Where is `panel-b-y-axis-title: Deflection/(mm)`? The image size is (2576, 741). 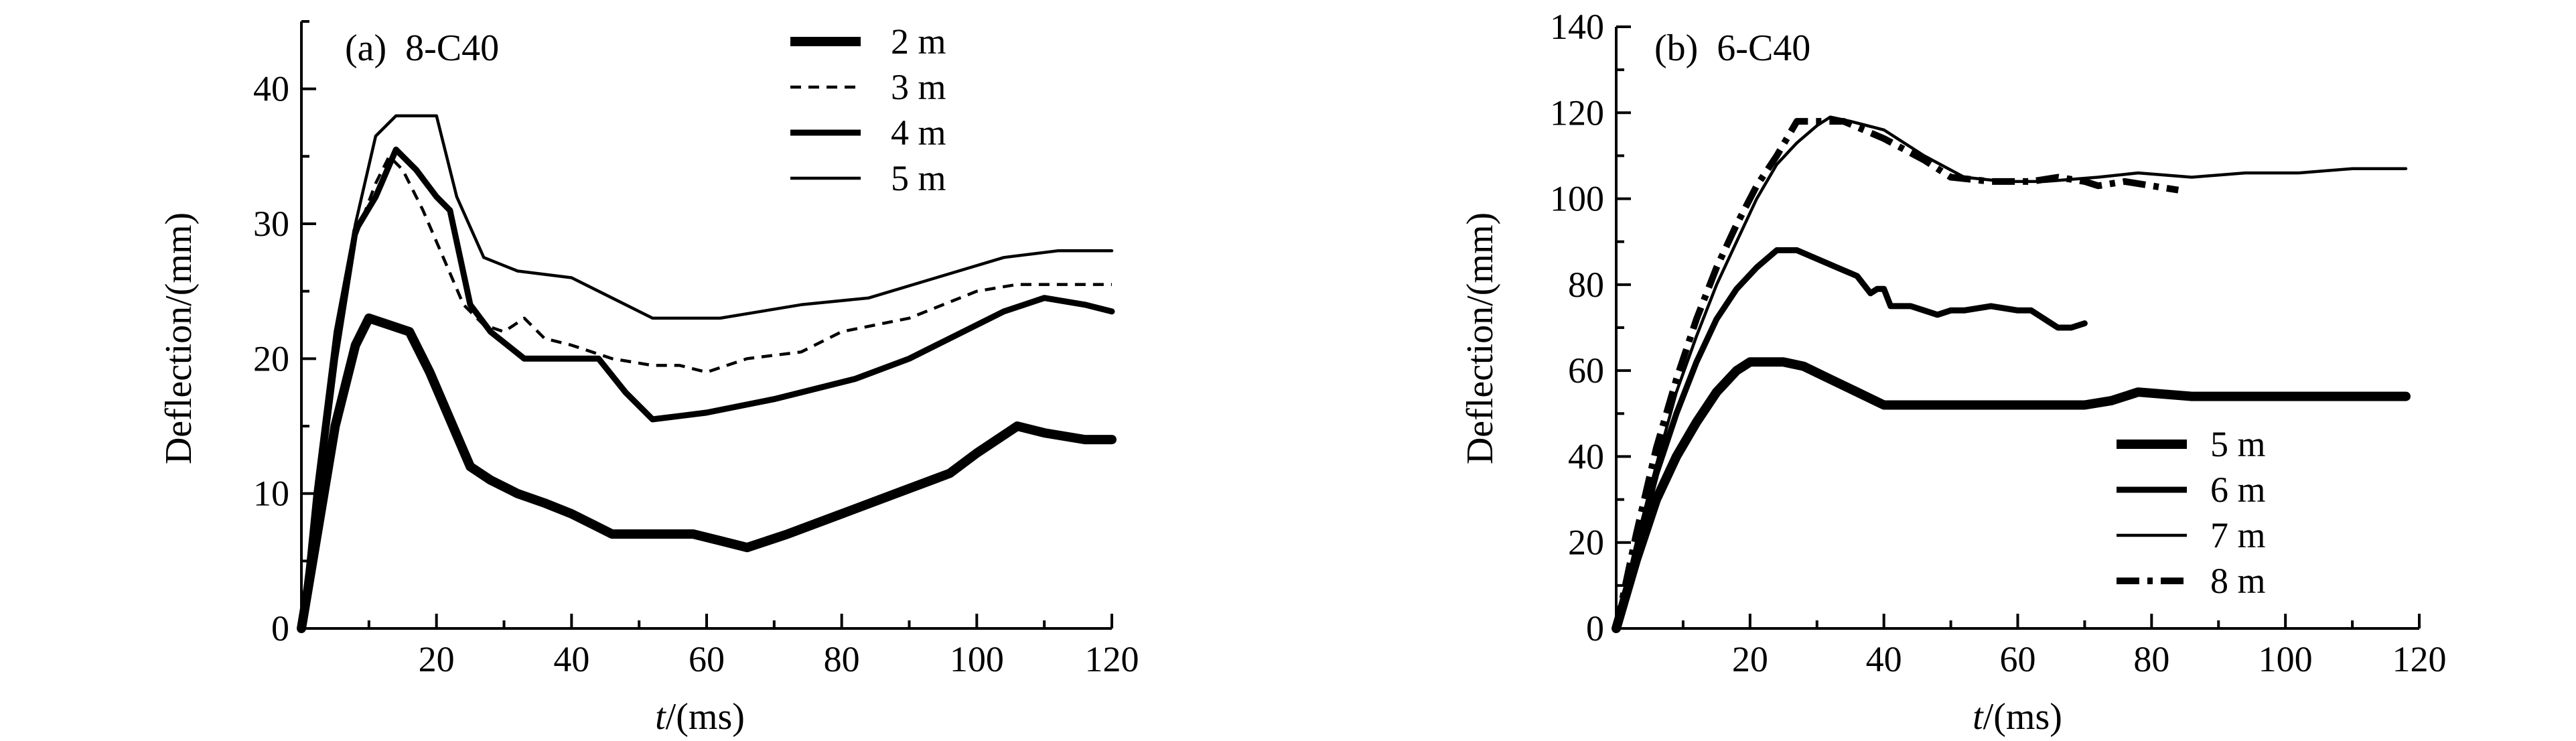 panel-b-y-axis-title: Deflection/(mm) is located at coordinates (1480, 338).